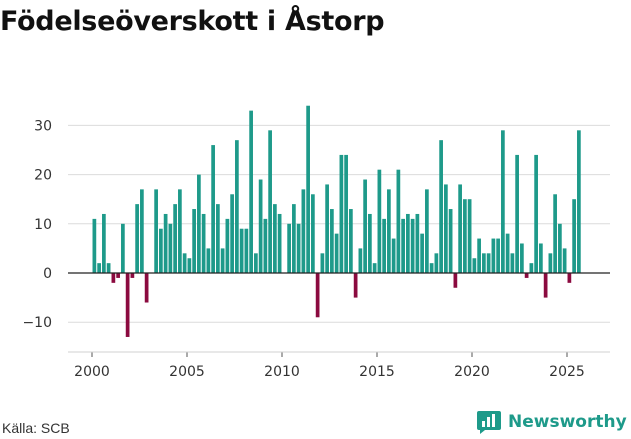  What do you see at coordinates (551, 422) in the screenshot?
I see `newsworthy-logo: Newsworthy` at bounding box center [551, 422].